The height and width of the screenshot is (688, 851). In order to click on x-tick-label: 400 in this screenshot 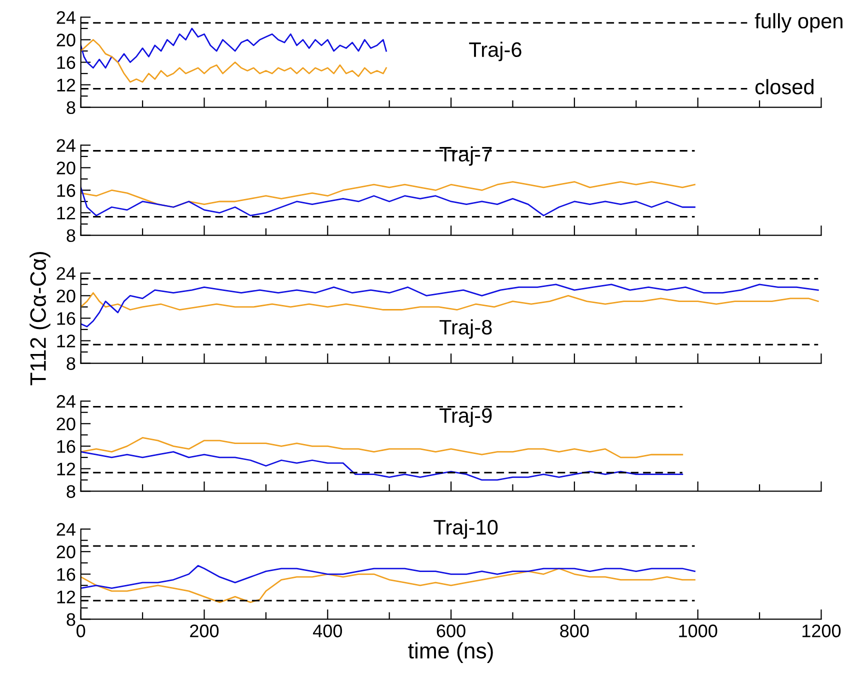, I will do `click(327, 631)`.